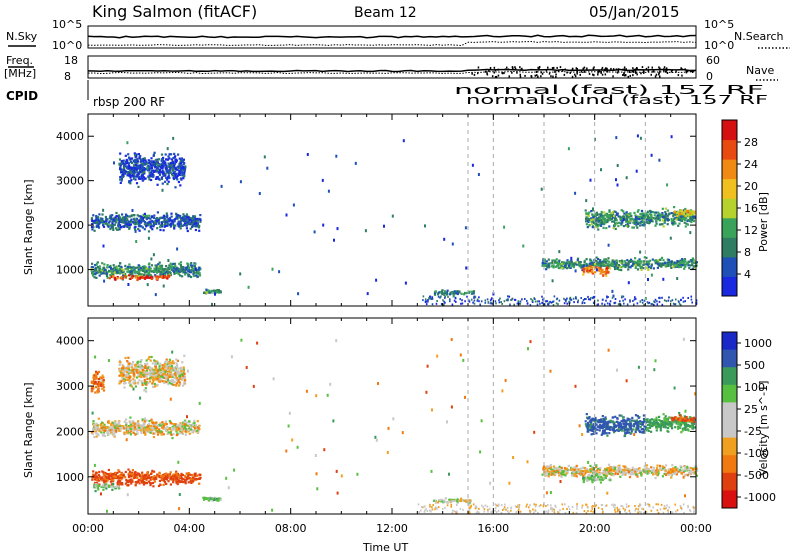 This screenshot has height=554, width=800. I want to click on echo-region, so click(145, 428).